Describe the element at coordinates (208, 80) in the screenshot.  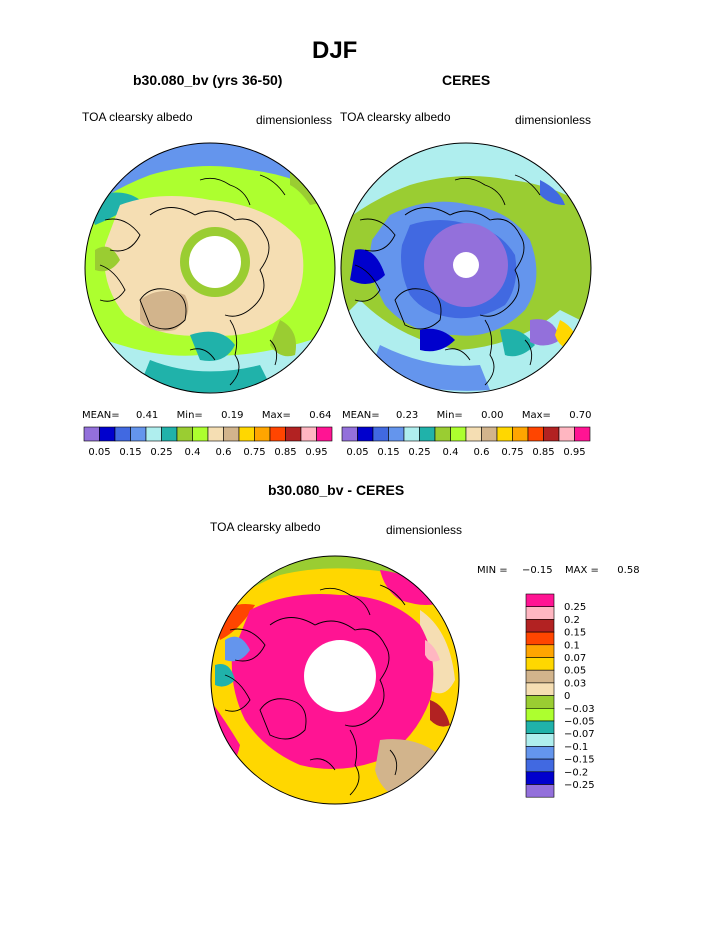
I see `panel-model-subtitle: b30.080_bv (yrs 36-50)` at that location.